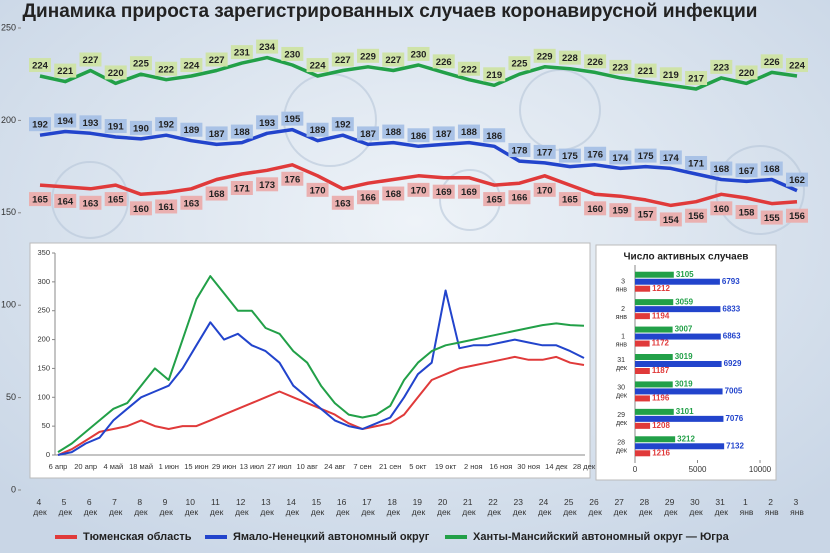 The image size is (830, 553). I want to click on data-label: 190, so click(141, 128).